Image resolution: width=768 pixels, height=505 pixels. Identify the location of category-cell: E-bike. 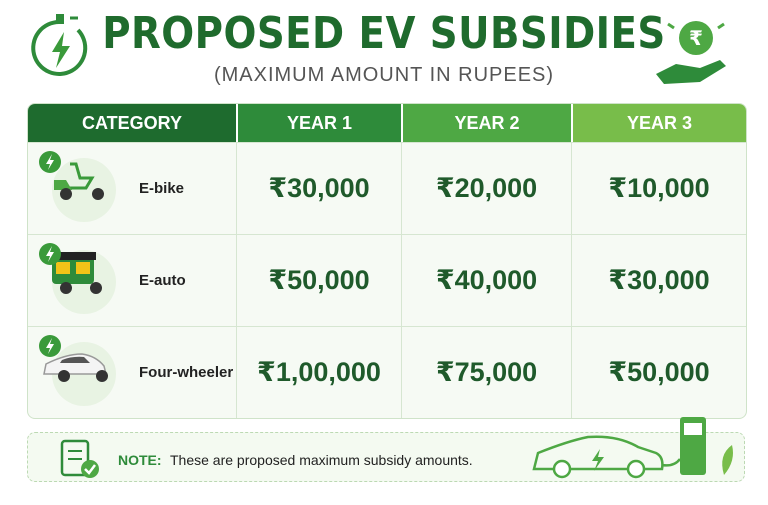
(132, 188).